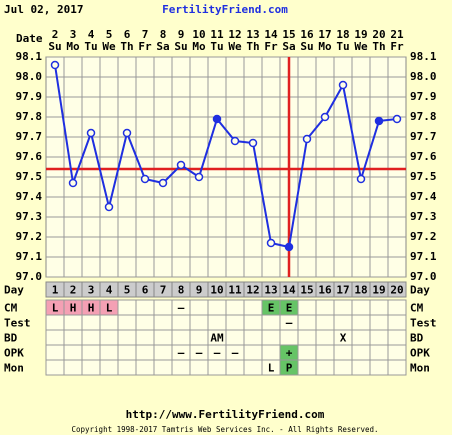 The image size is (452, 435). Describe the element at coordinates (180, 46) in the screenshot. I see `weekday-label: Su` at that location.